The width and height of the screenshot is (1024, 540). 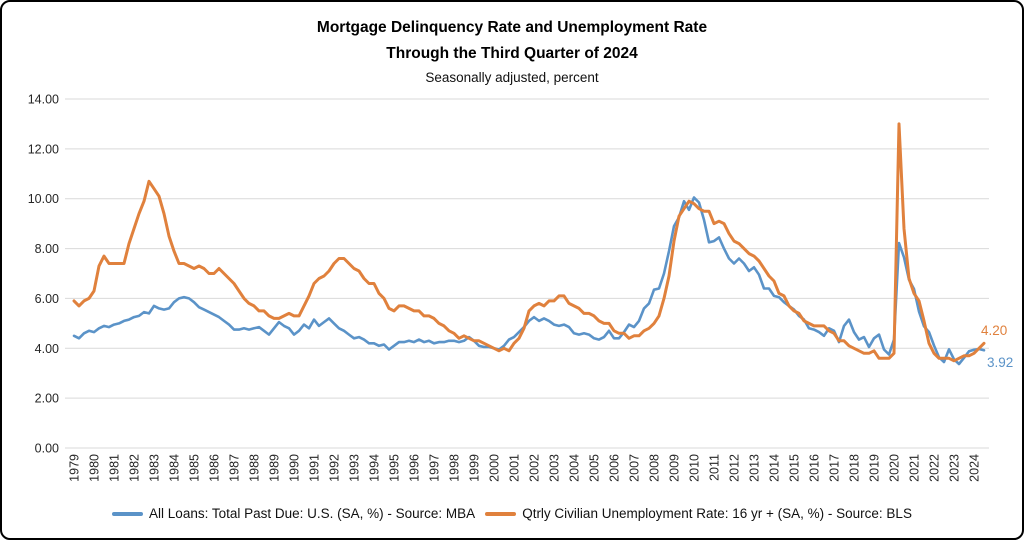 I want to click on x-axis-tick-label: 1992, so click(x=335, y=468).